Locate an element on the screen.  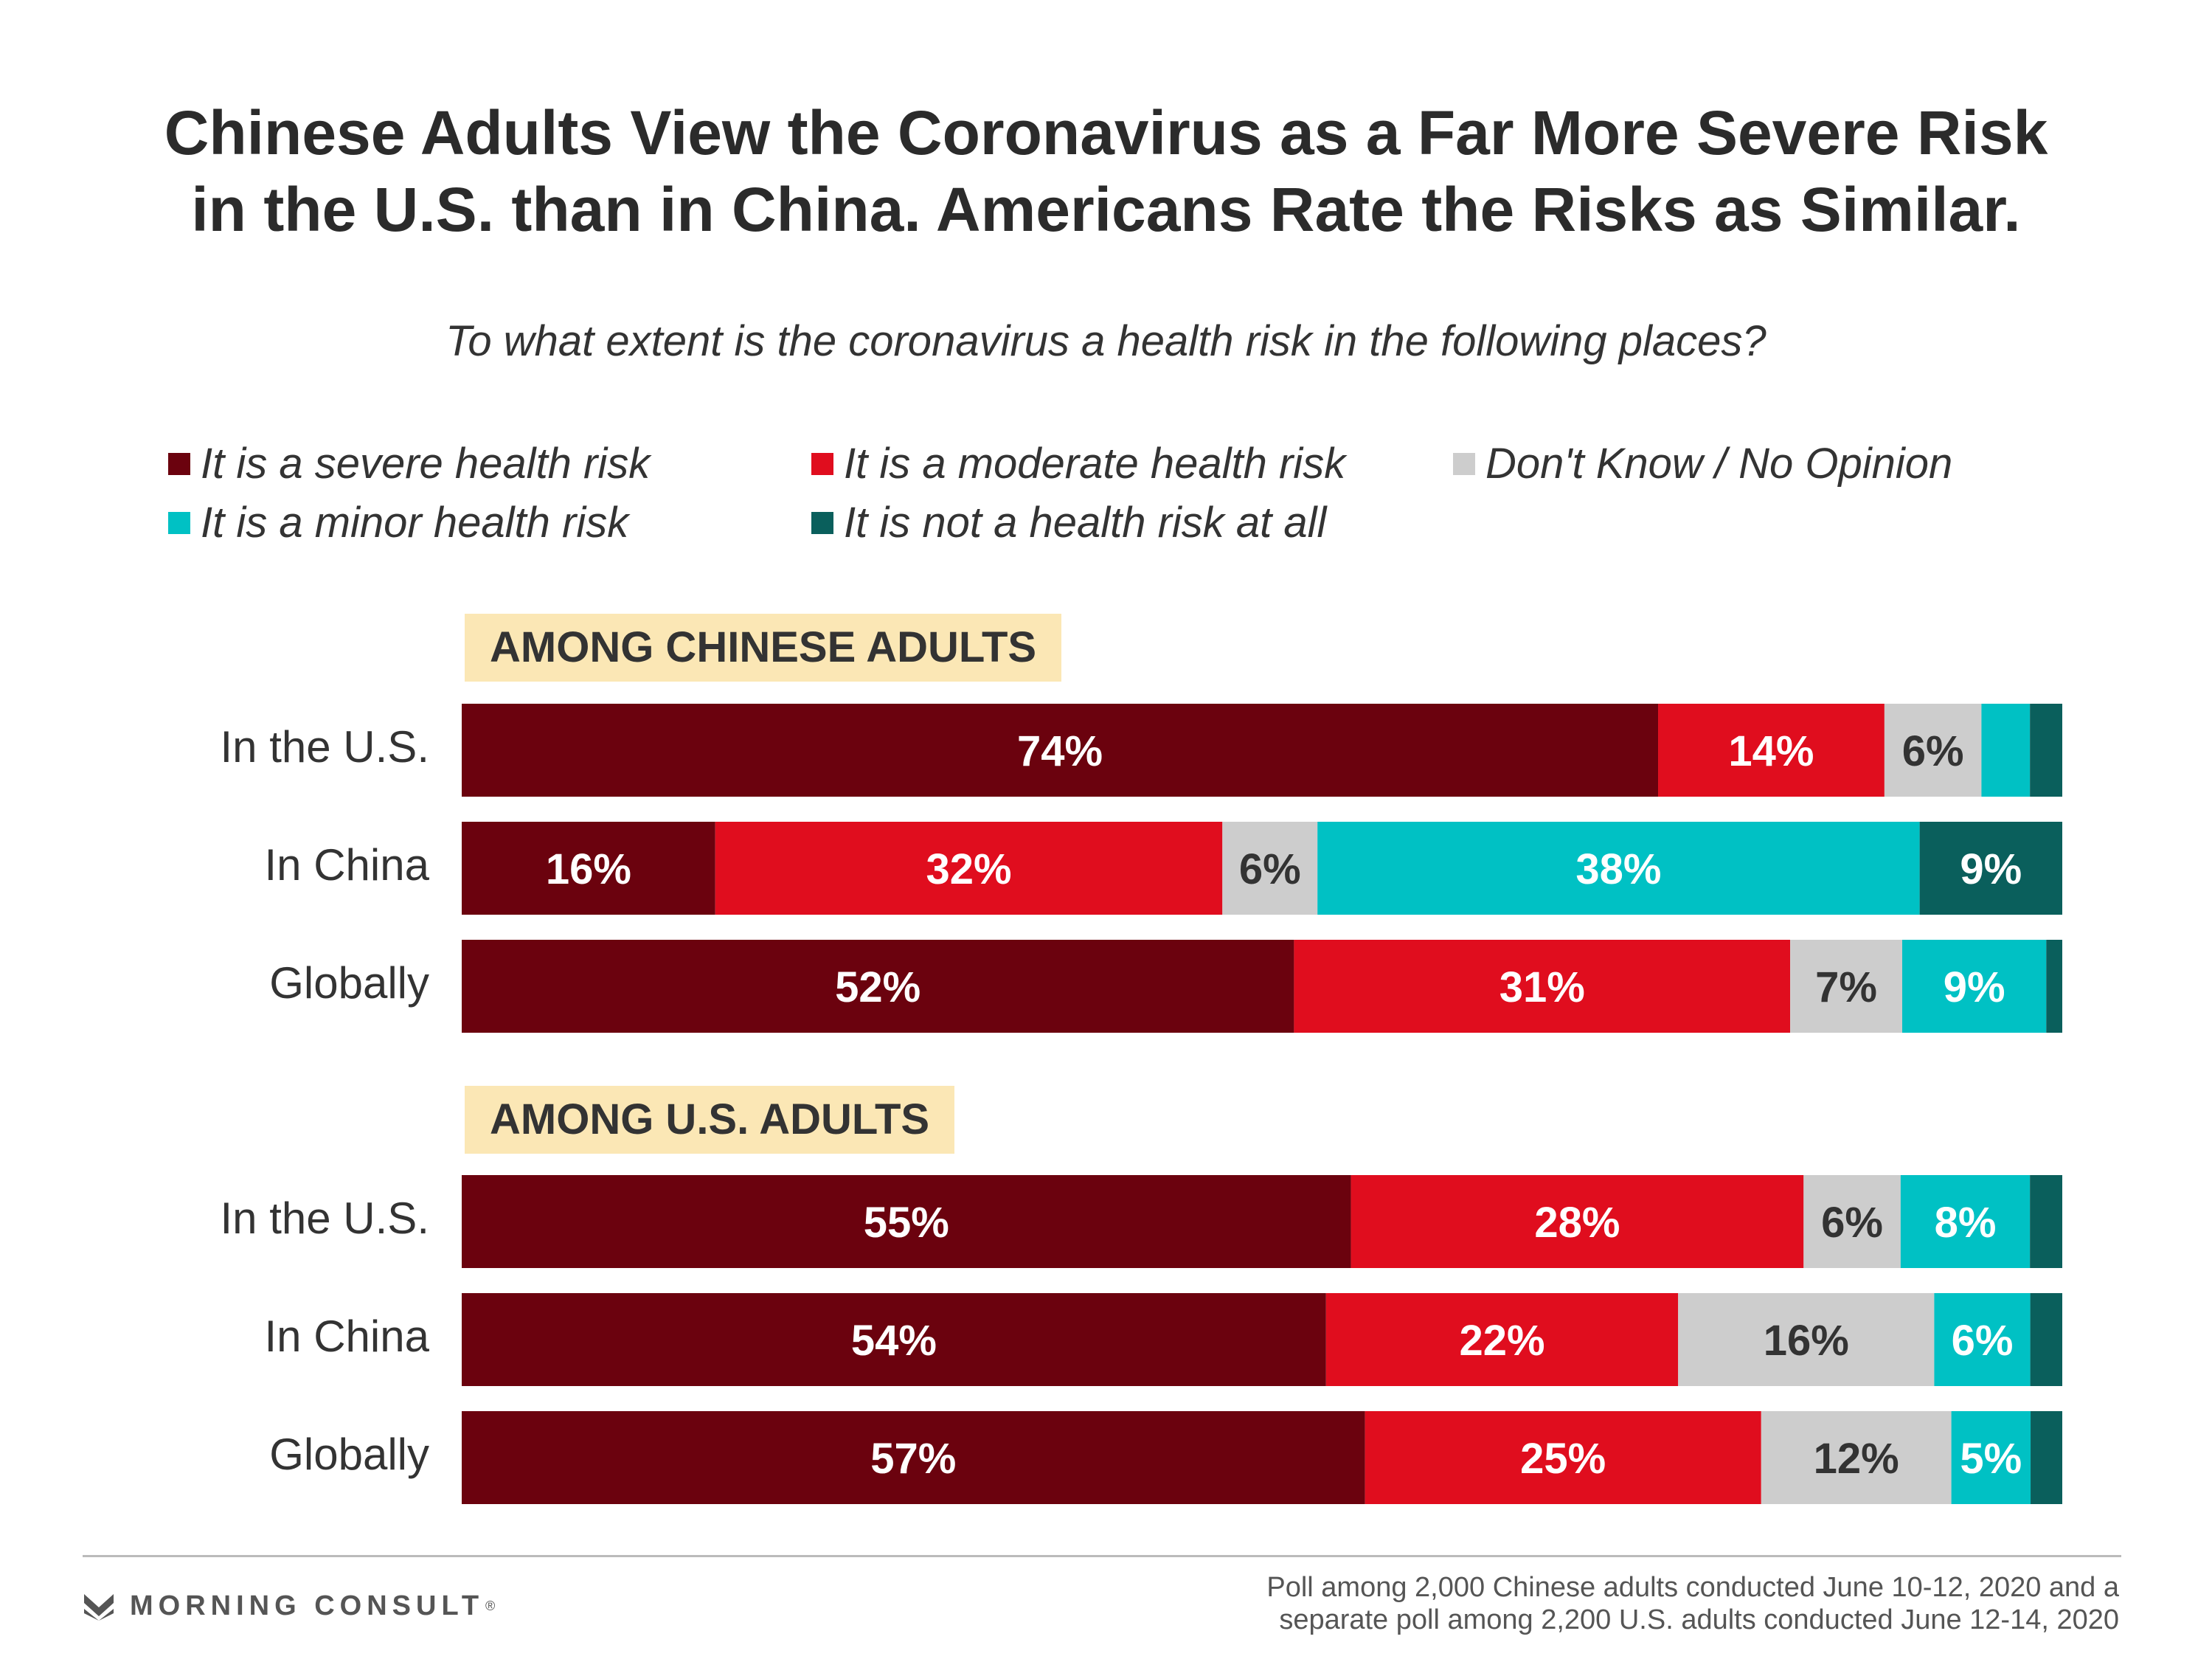
legend-item-dont-know: Don't Know / No Opinion is located at coordinates (1703, 464).